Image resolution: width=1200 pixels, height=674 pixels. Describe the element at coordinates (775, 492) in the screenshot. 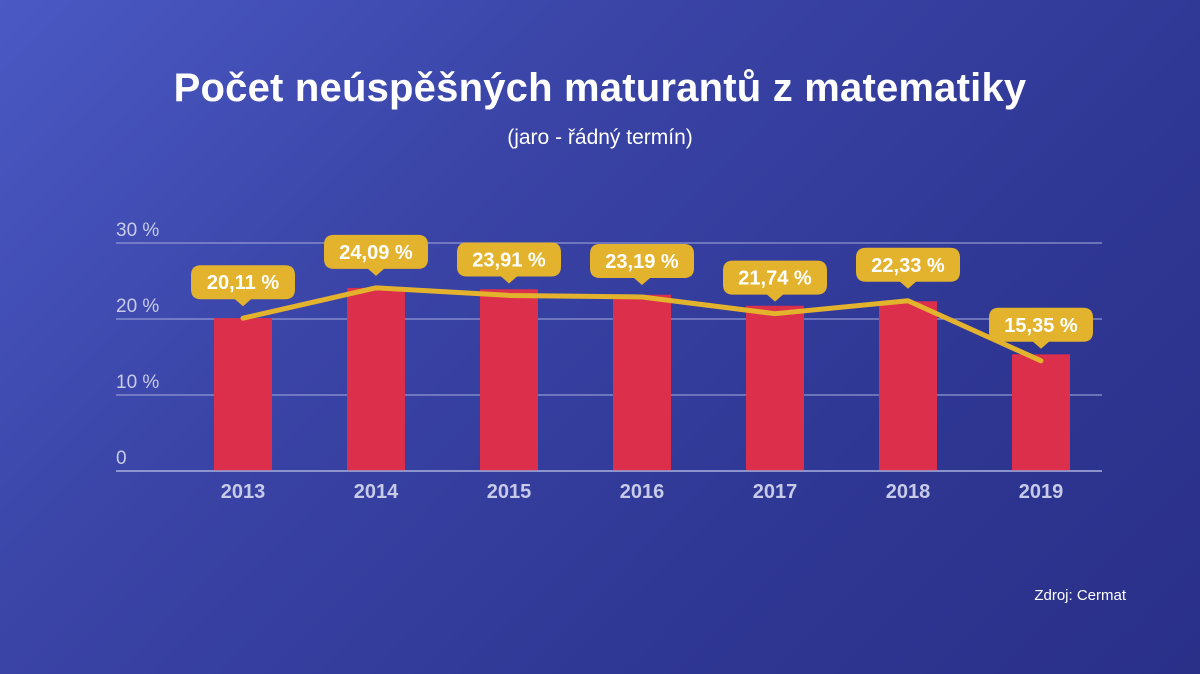

I see `x-tick-label: 2017` at that location.